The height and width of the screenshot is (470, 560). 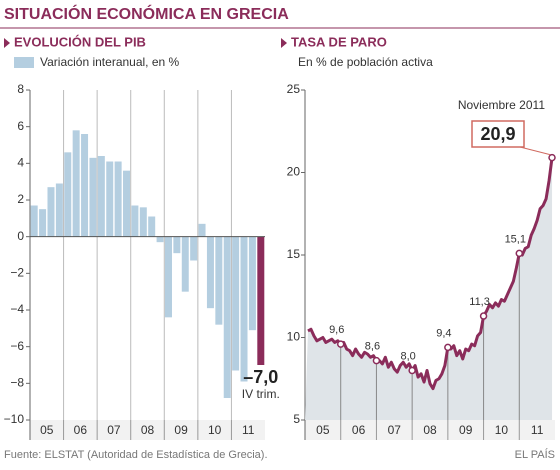 What do you see at coordinates (296, 419) in the screenshot?
I see `y-tick-label: 5` at bounding box center [296, 419].